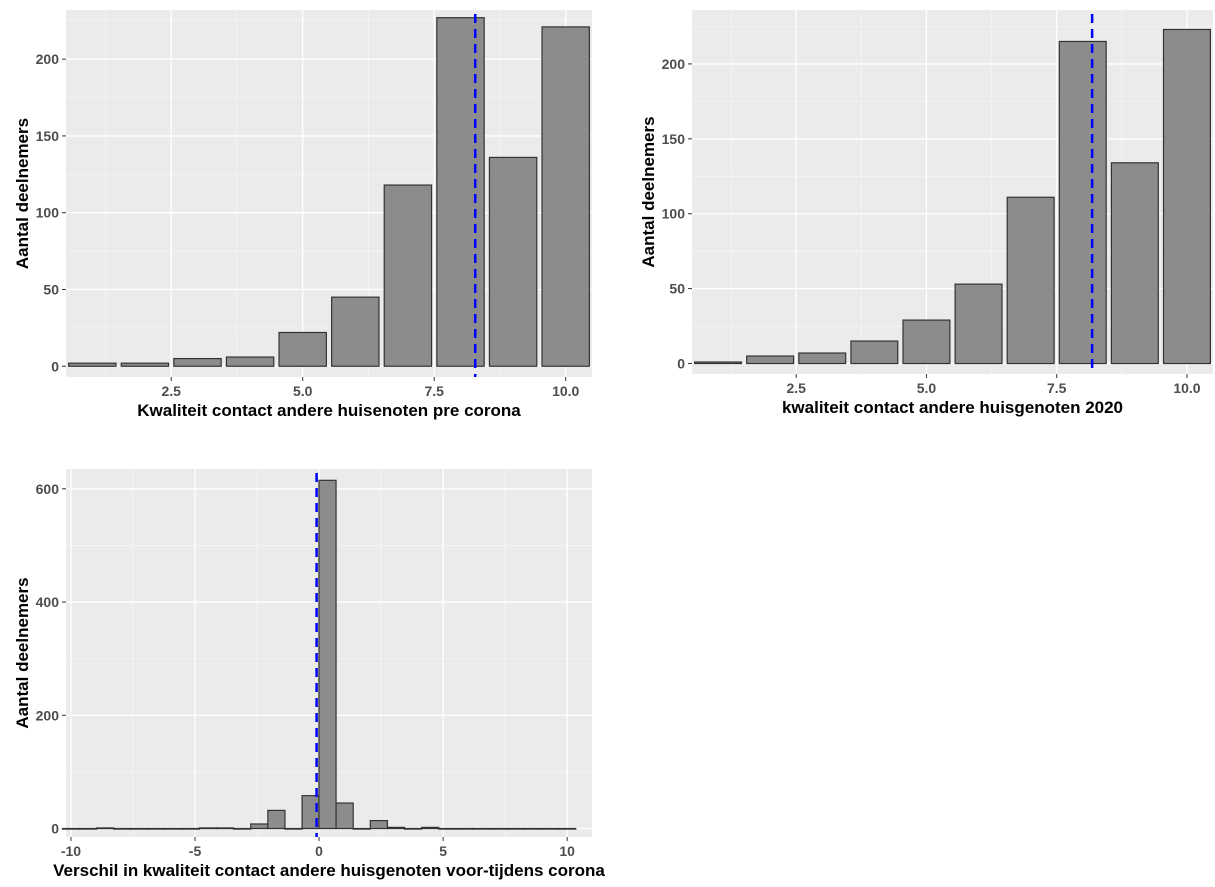 The width and height of the screenshot is (1215, 887). I want to click on x-tick-label: 5, so click(443, 851).